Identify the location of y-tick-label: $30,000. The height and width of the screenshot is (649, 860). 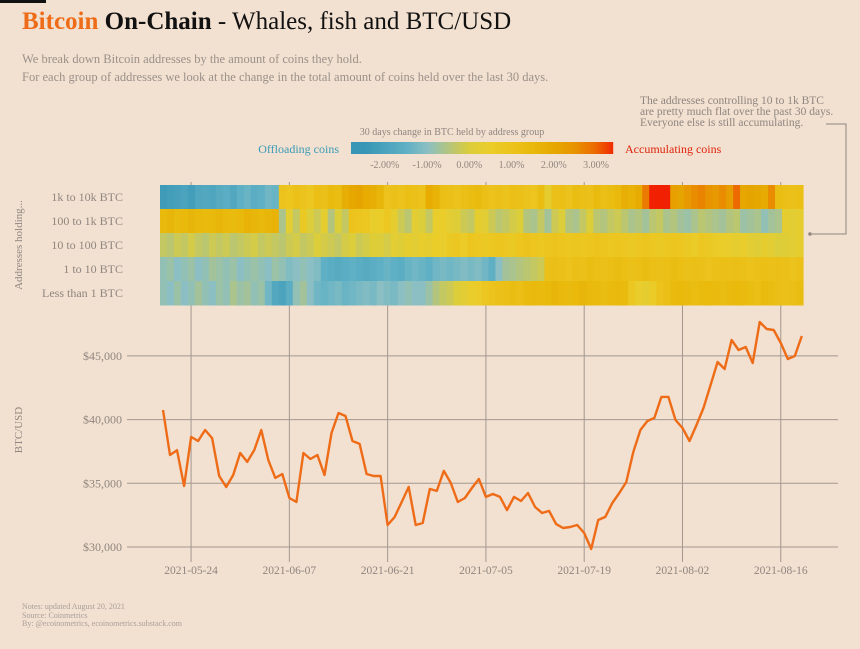
(102, 547).